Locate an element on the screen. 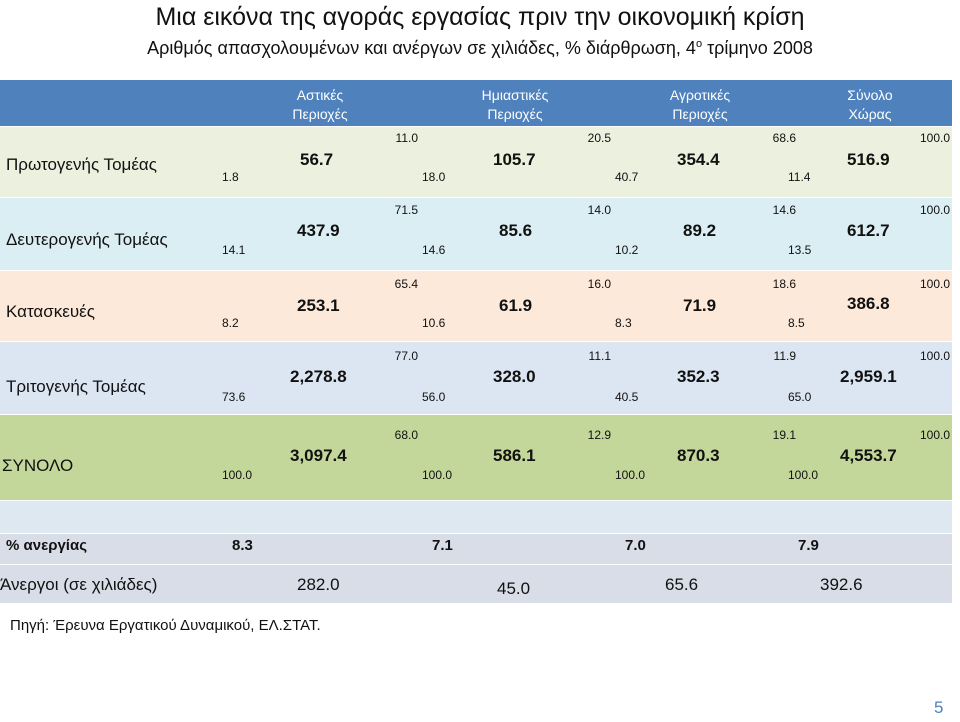 The height and width of the screenshot is (722, 960). pct-cell: 12.9 is located at coordinates (599, 435).